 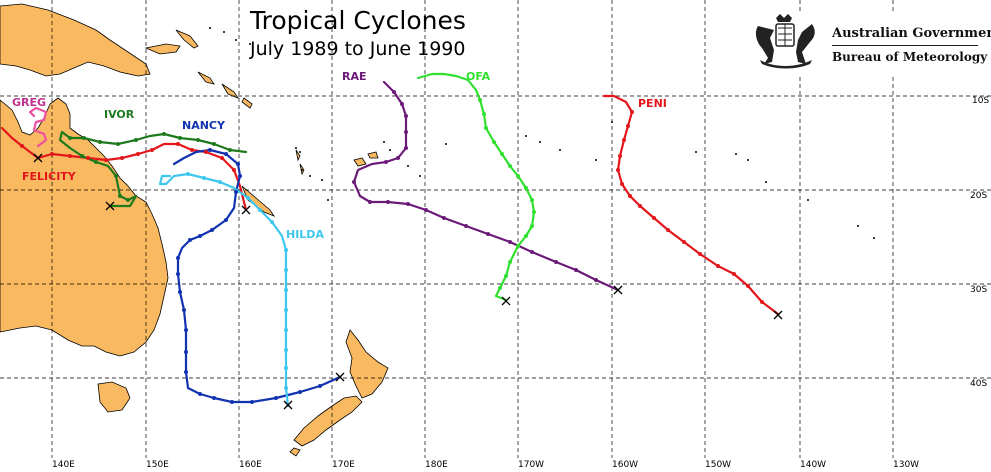 I want to click on logo-divider, so click(x=905, y=45).